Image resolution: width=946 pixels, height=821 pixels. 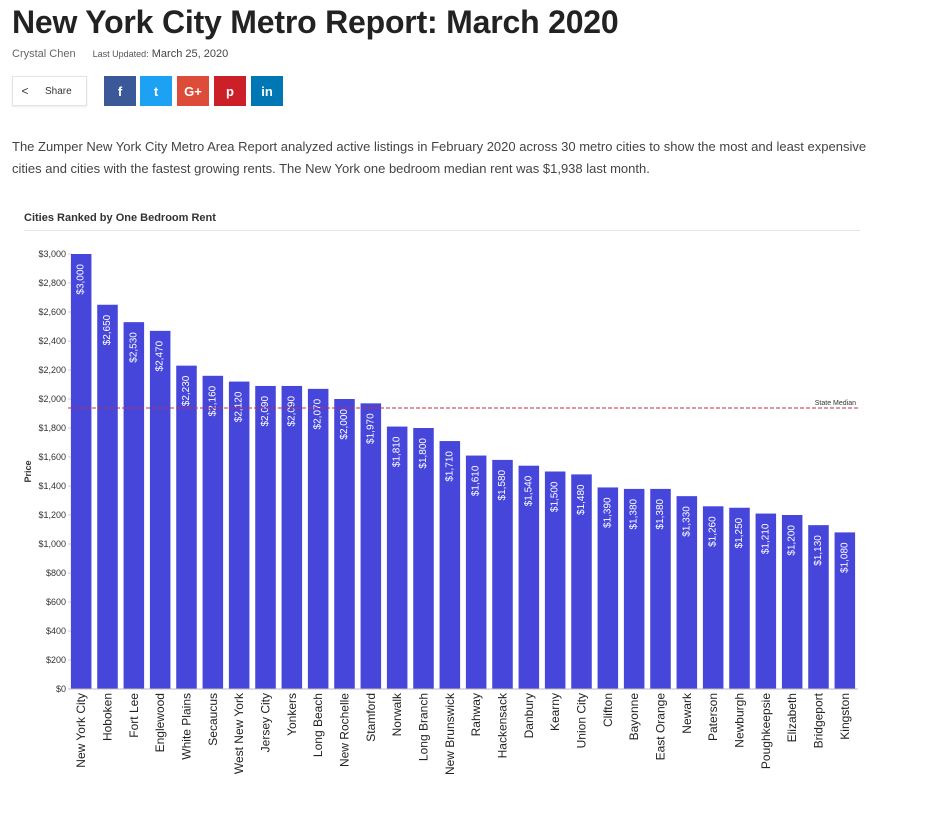 What do you see at coordinates (740, 720) in the screenshot?
I see `x-tick-label: Newburgh` at bounding box center [740, 720].